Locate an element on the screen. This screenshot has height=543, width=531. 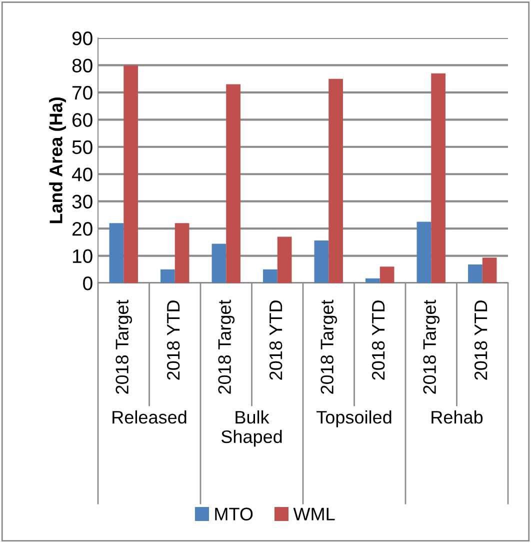
text: Bulk Shaped is located at coordinates (251, 428).